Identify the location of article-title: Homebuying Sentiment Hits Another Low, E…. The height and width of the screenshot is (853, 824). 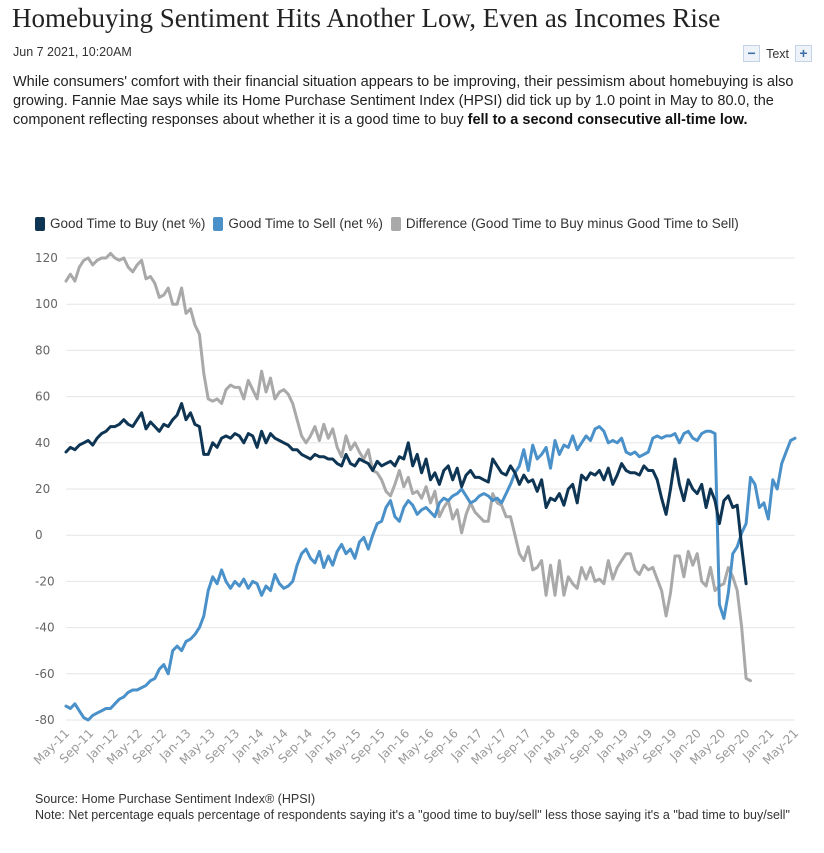
(366, 18).